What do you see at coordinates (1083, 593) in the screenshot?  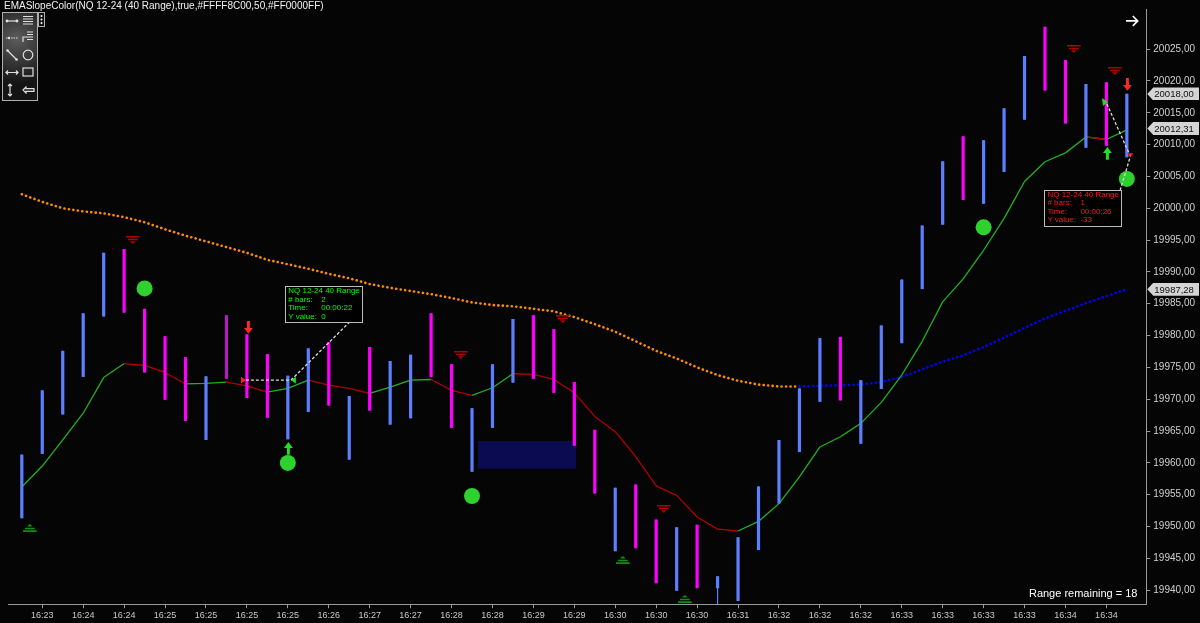 I see `annotation: Range remaining = 18` at bounding box center [1083, 593].